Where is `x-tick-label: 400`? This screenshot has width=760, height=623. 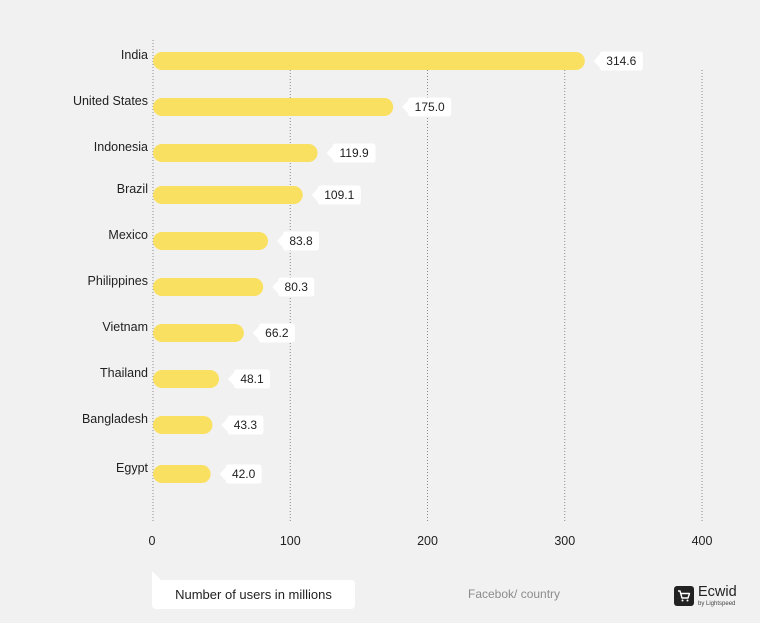 x-tick-label: 400 is located at coordinates (702, 541).